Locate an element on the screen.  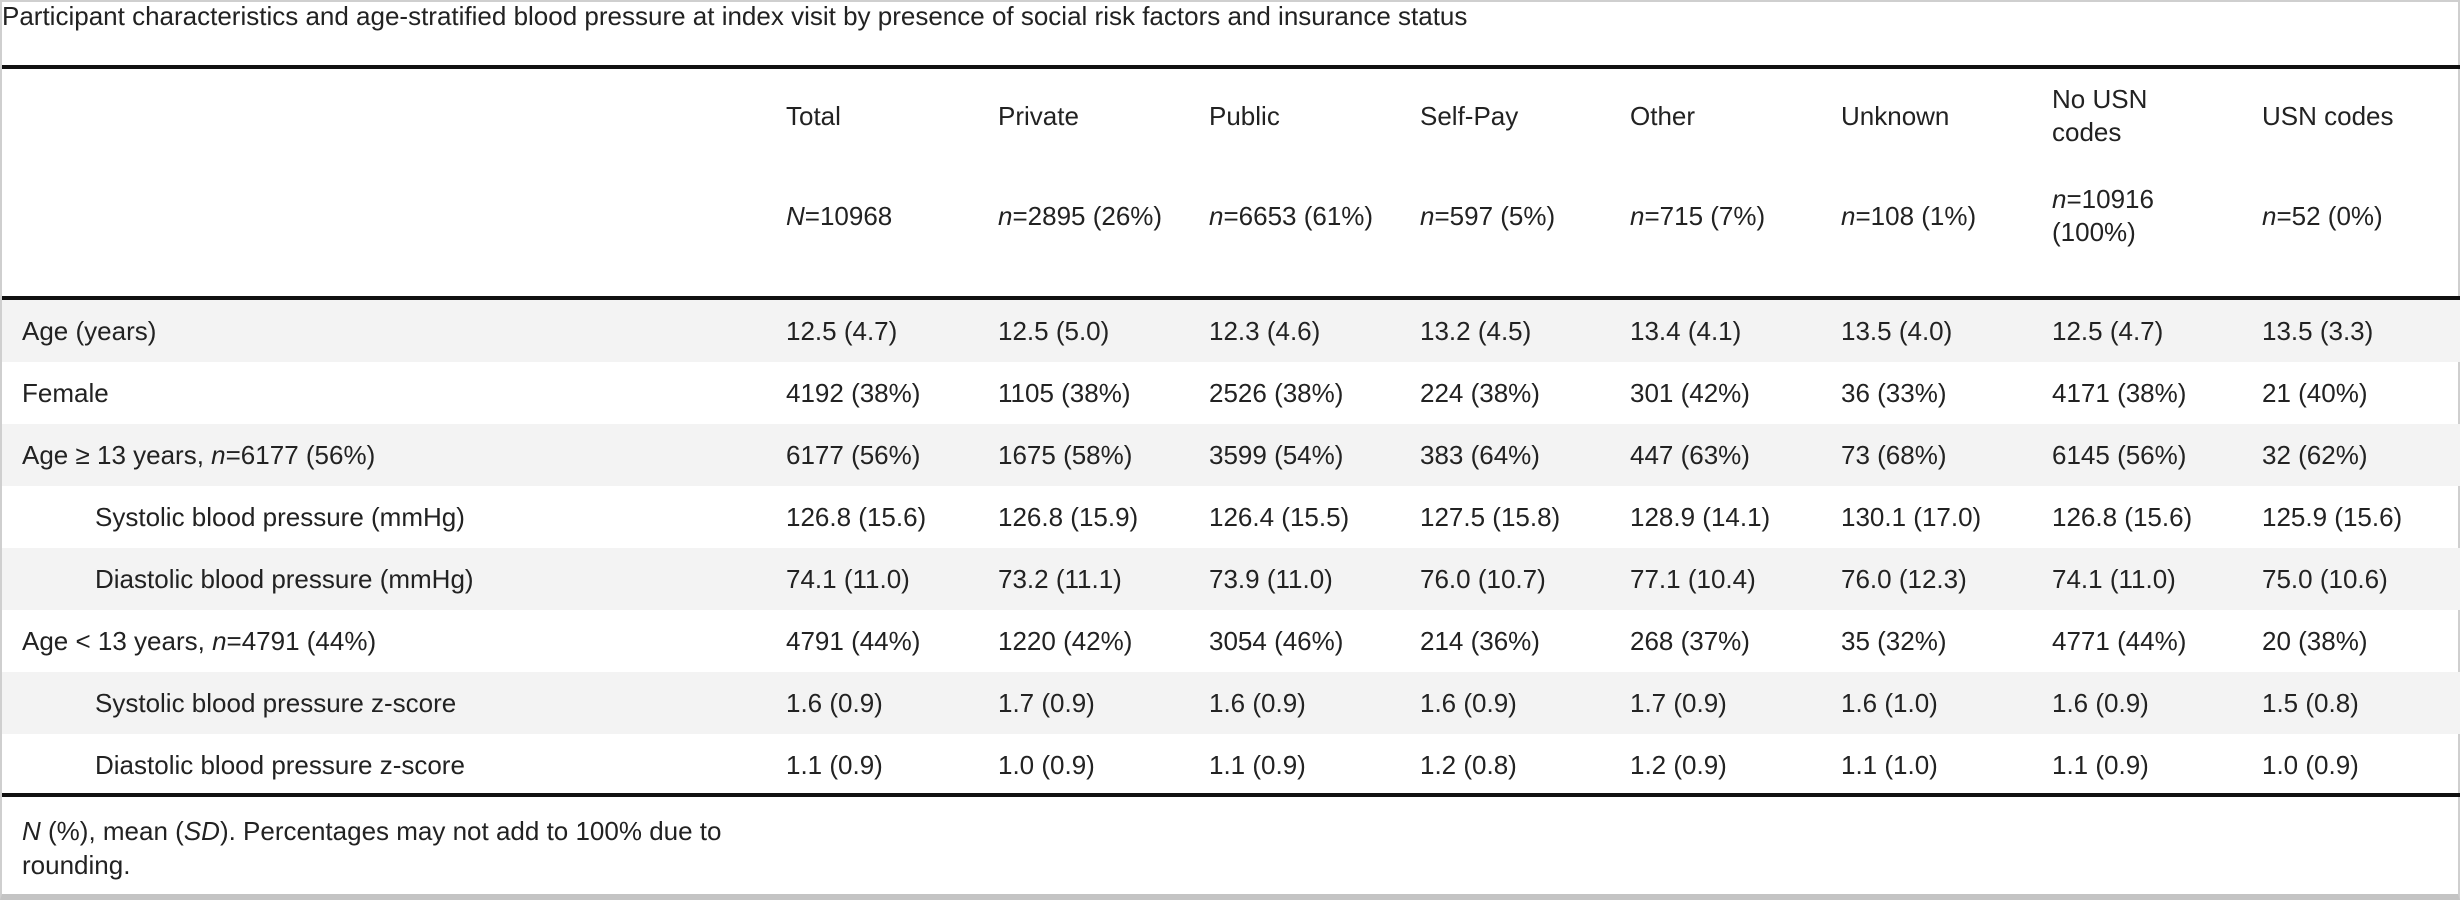
column-header-other: Other is located at coordinates (1663, 116).